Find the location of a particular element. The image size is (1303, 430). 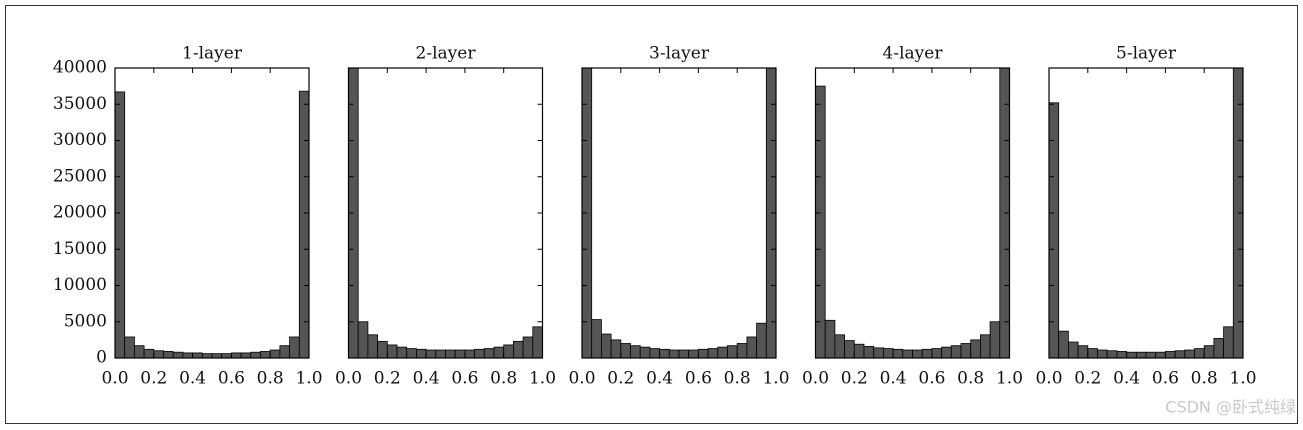

panel-title: 2-layer is located at coordinates (446, 54).